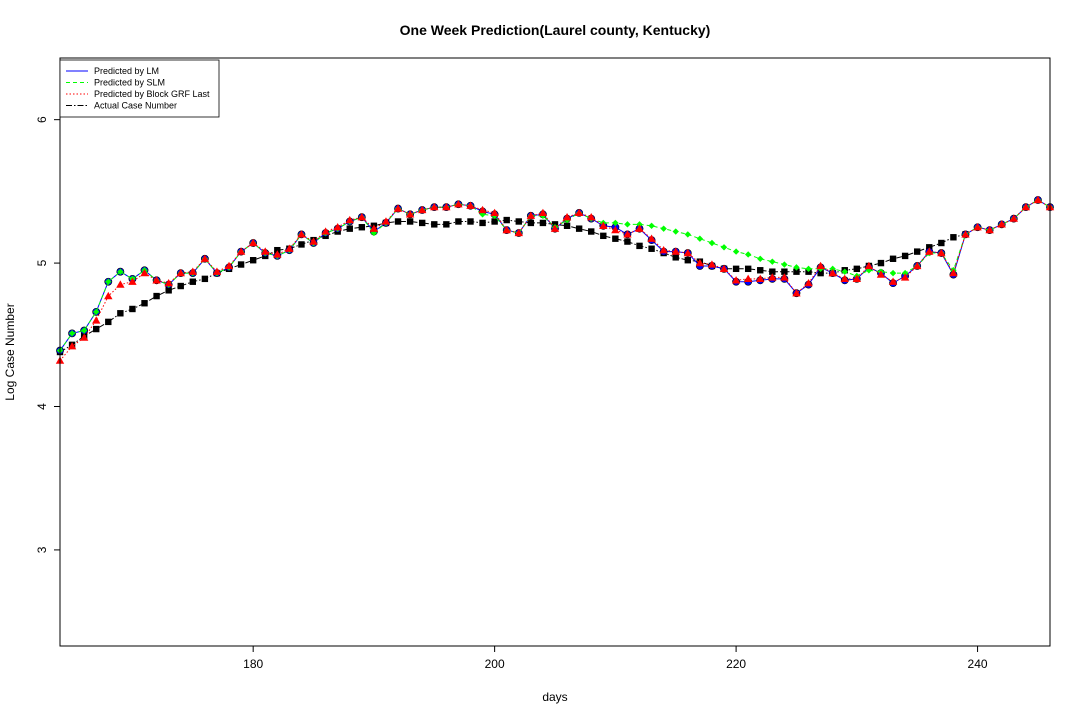  I want to click on legend-box, so click(139, 88).